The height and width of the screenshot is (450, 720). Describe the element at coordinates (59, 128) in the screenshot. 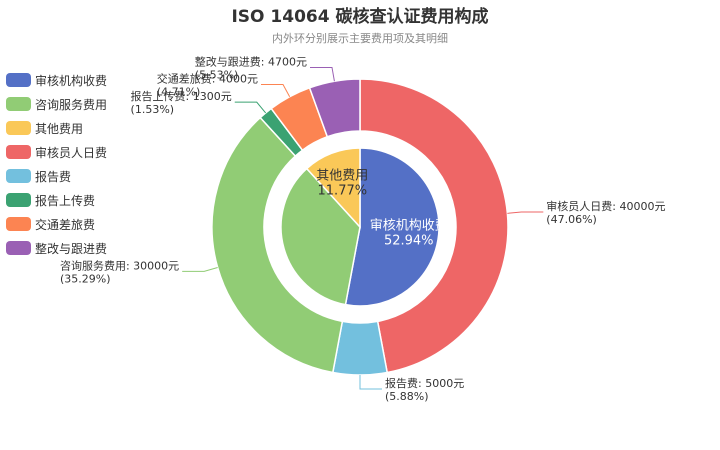

I see `legend-label: 其他费用` at that location.